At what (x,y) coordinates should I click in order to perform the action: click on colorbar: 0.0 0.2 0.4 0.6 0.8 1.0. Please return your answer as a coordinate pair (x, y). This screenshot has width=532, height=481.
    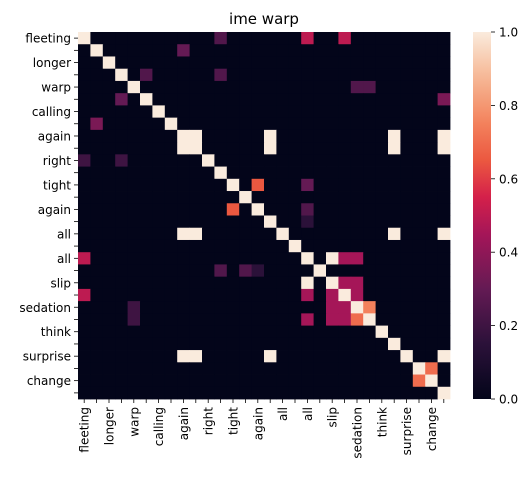
    Looking at the image, I should click on (495, 216).